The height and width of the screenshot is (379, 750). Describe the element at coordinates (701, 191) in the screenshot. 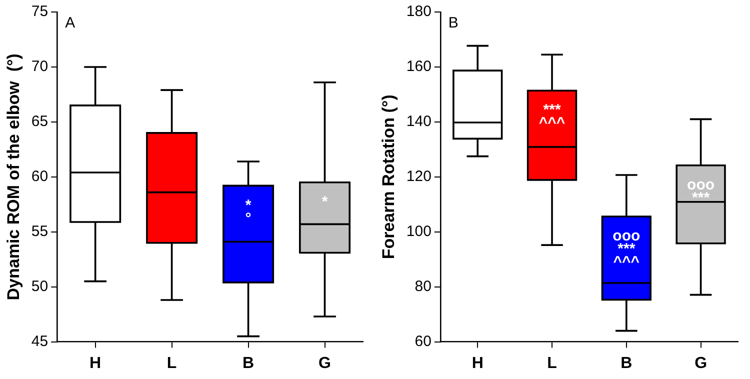

I see `annotation: ooo ***` at that location.